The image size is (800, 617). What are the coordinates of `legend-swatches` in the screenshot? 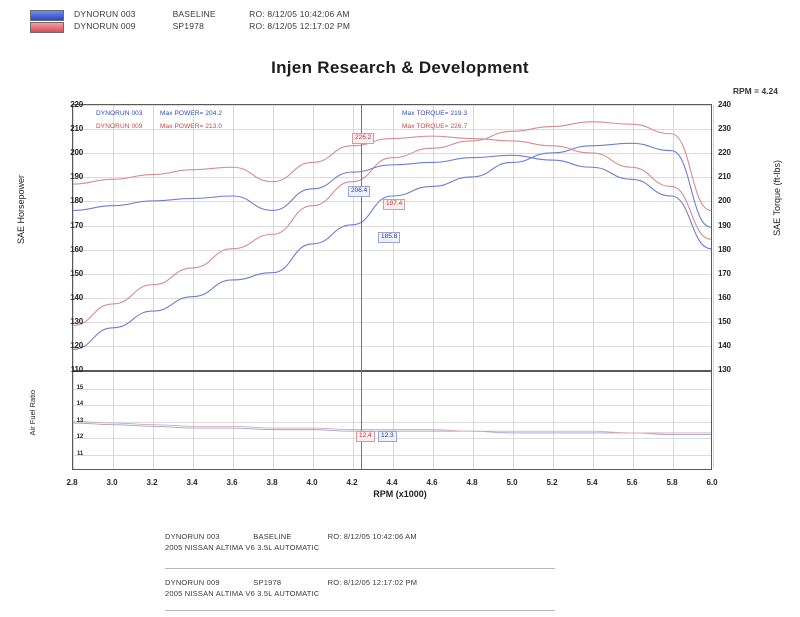 It's located at (47, 20).